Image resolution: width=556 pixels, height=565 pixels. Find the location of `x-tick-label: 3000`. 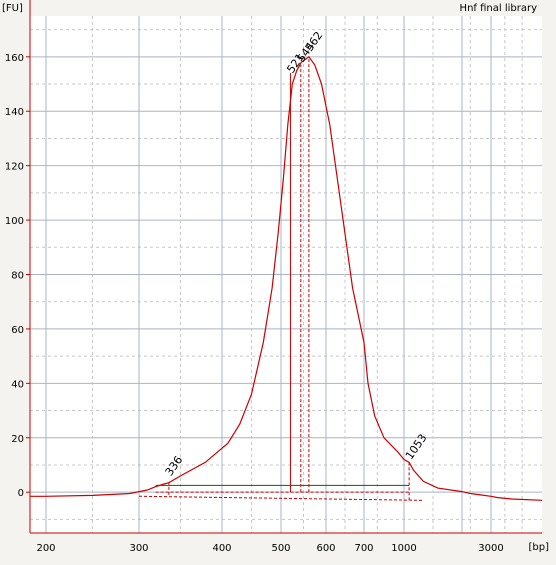

x-tick-label: 3000 is located at coordinates (490, 548).